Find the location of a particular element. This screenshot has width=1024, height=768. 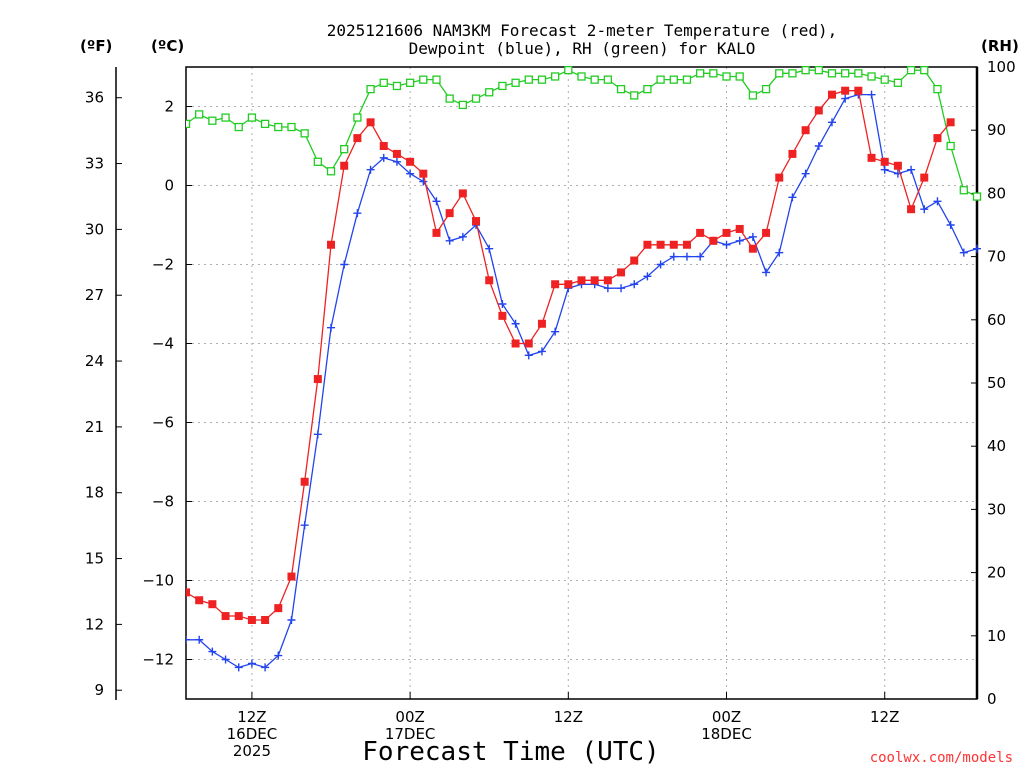

rh-tick-label: 100 is located at coordinates (1001, 67).